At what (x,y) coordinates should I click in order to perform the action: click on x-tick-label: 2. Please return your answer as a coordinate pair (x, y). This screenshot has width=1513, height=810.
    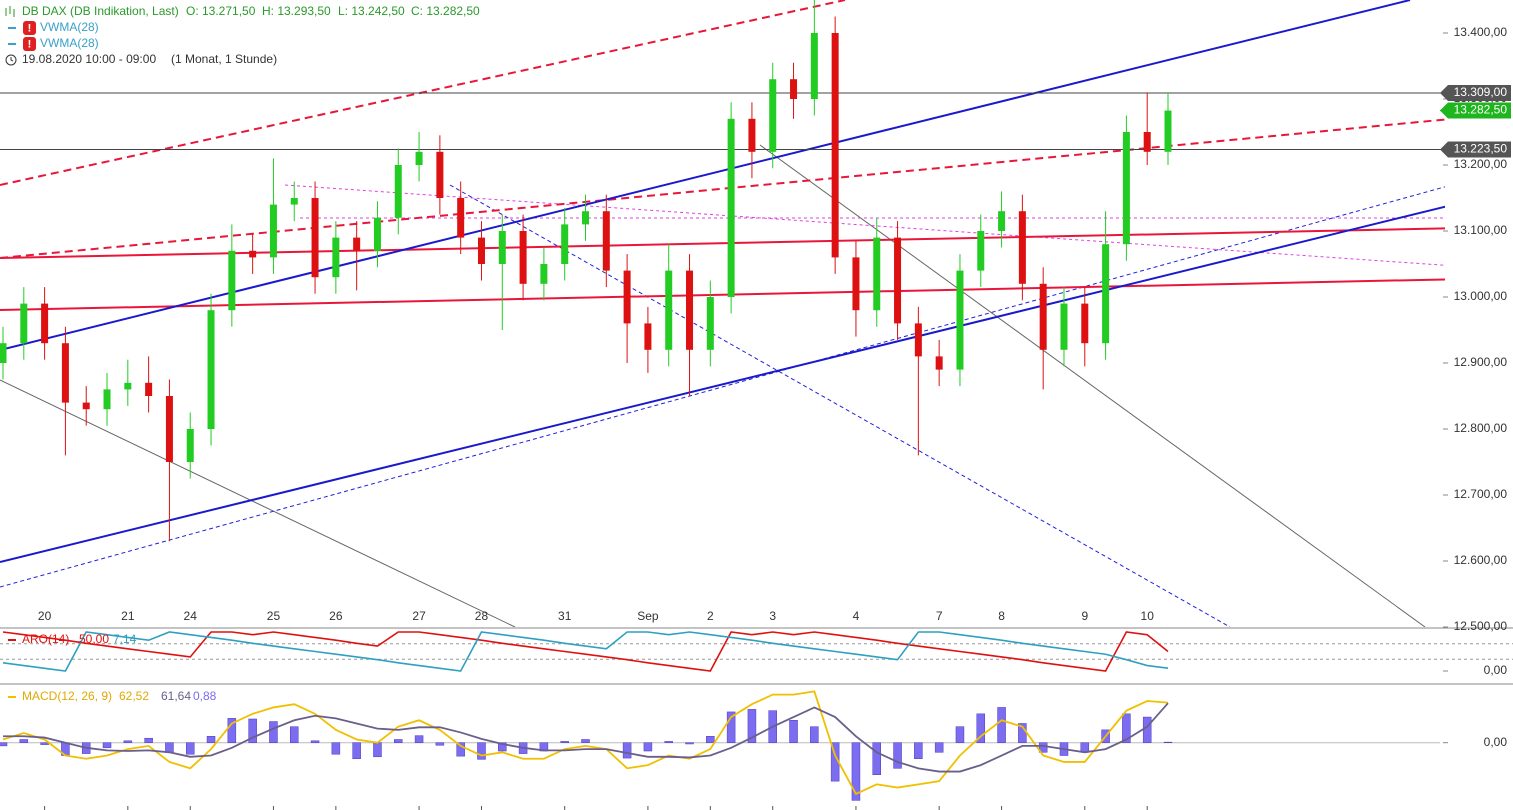
    Looking at the image, I should click on (710, 616).